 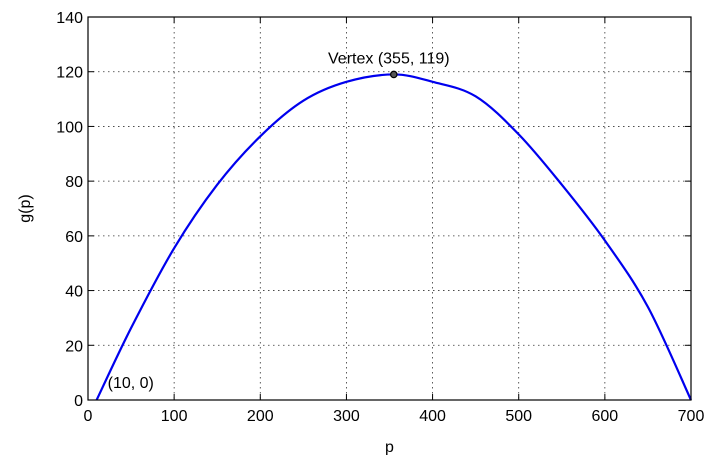 I want to click on x-tick-label: 100, so click(x=174, y=416).